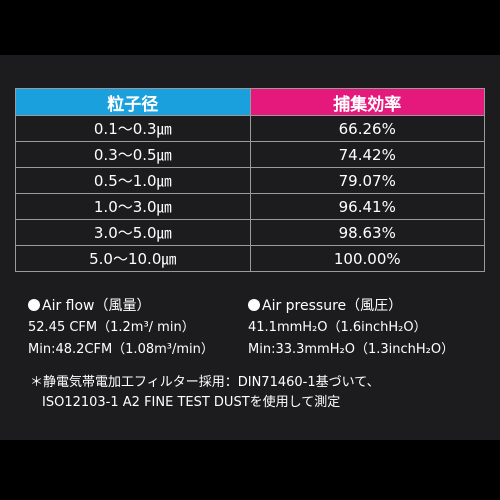 The width and height of the screenshot is (500, 500). Describe the element at coordinates (367, 258) in the screenshot. I see `efficiency-cell: 100.00%` at that location.